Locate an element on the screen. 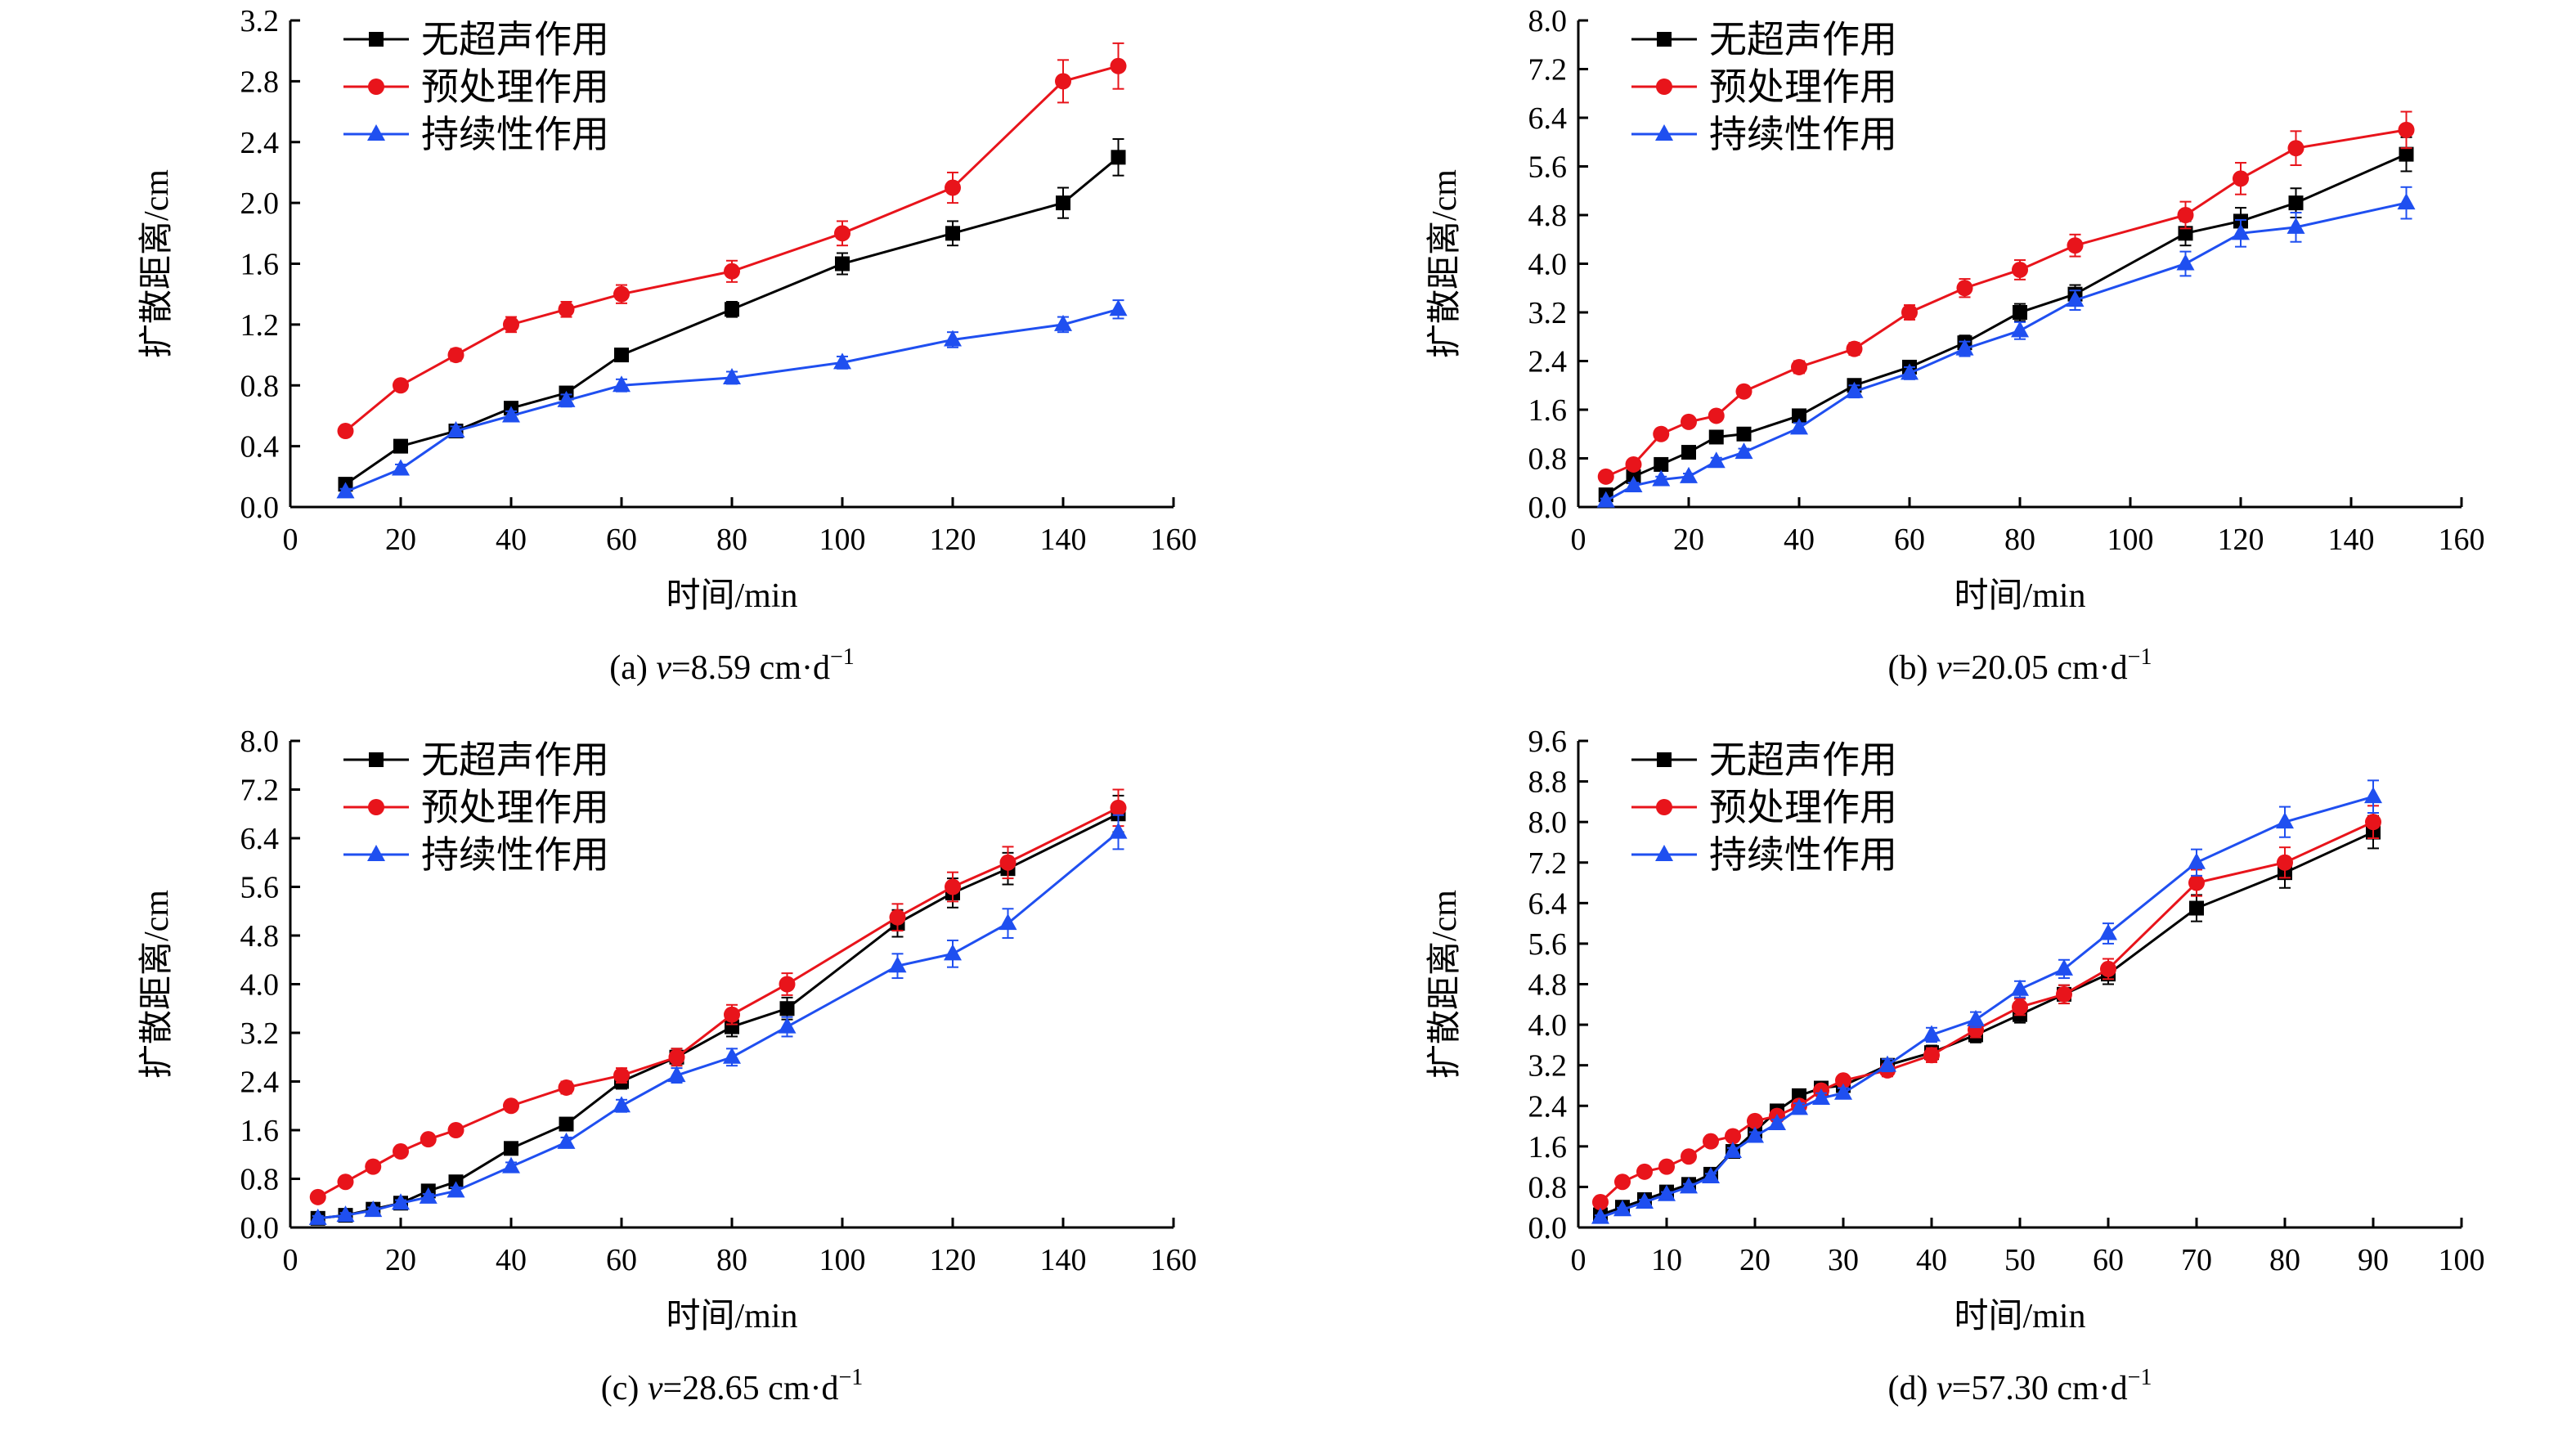 The image size is (2576, 1445). x-tick-label: 160 is located at coordinates (2462, 540).